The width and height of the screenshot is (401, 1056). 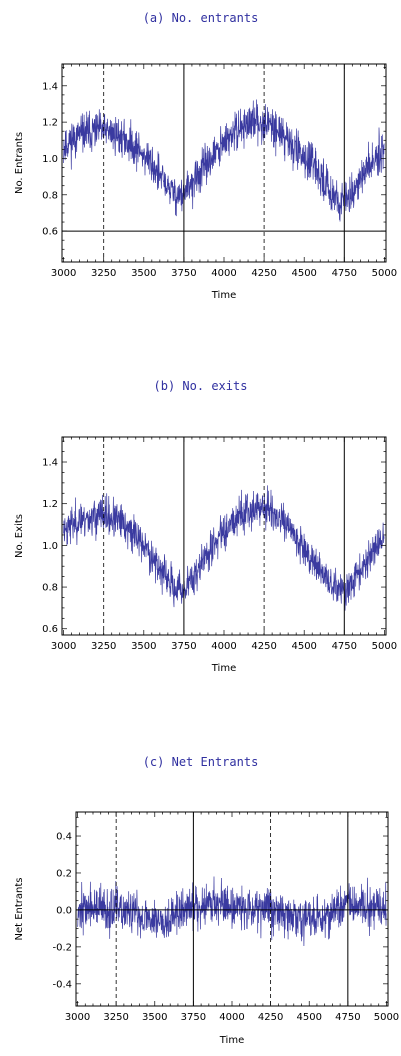 I want to click on chart-title-entrants: (a) No. entrants, so click(x=200, y=18).